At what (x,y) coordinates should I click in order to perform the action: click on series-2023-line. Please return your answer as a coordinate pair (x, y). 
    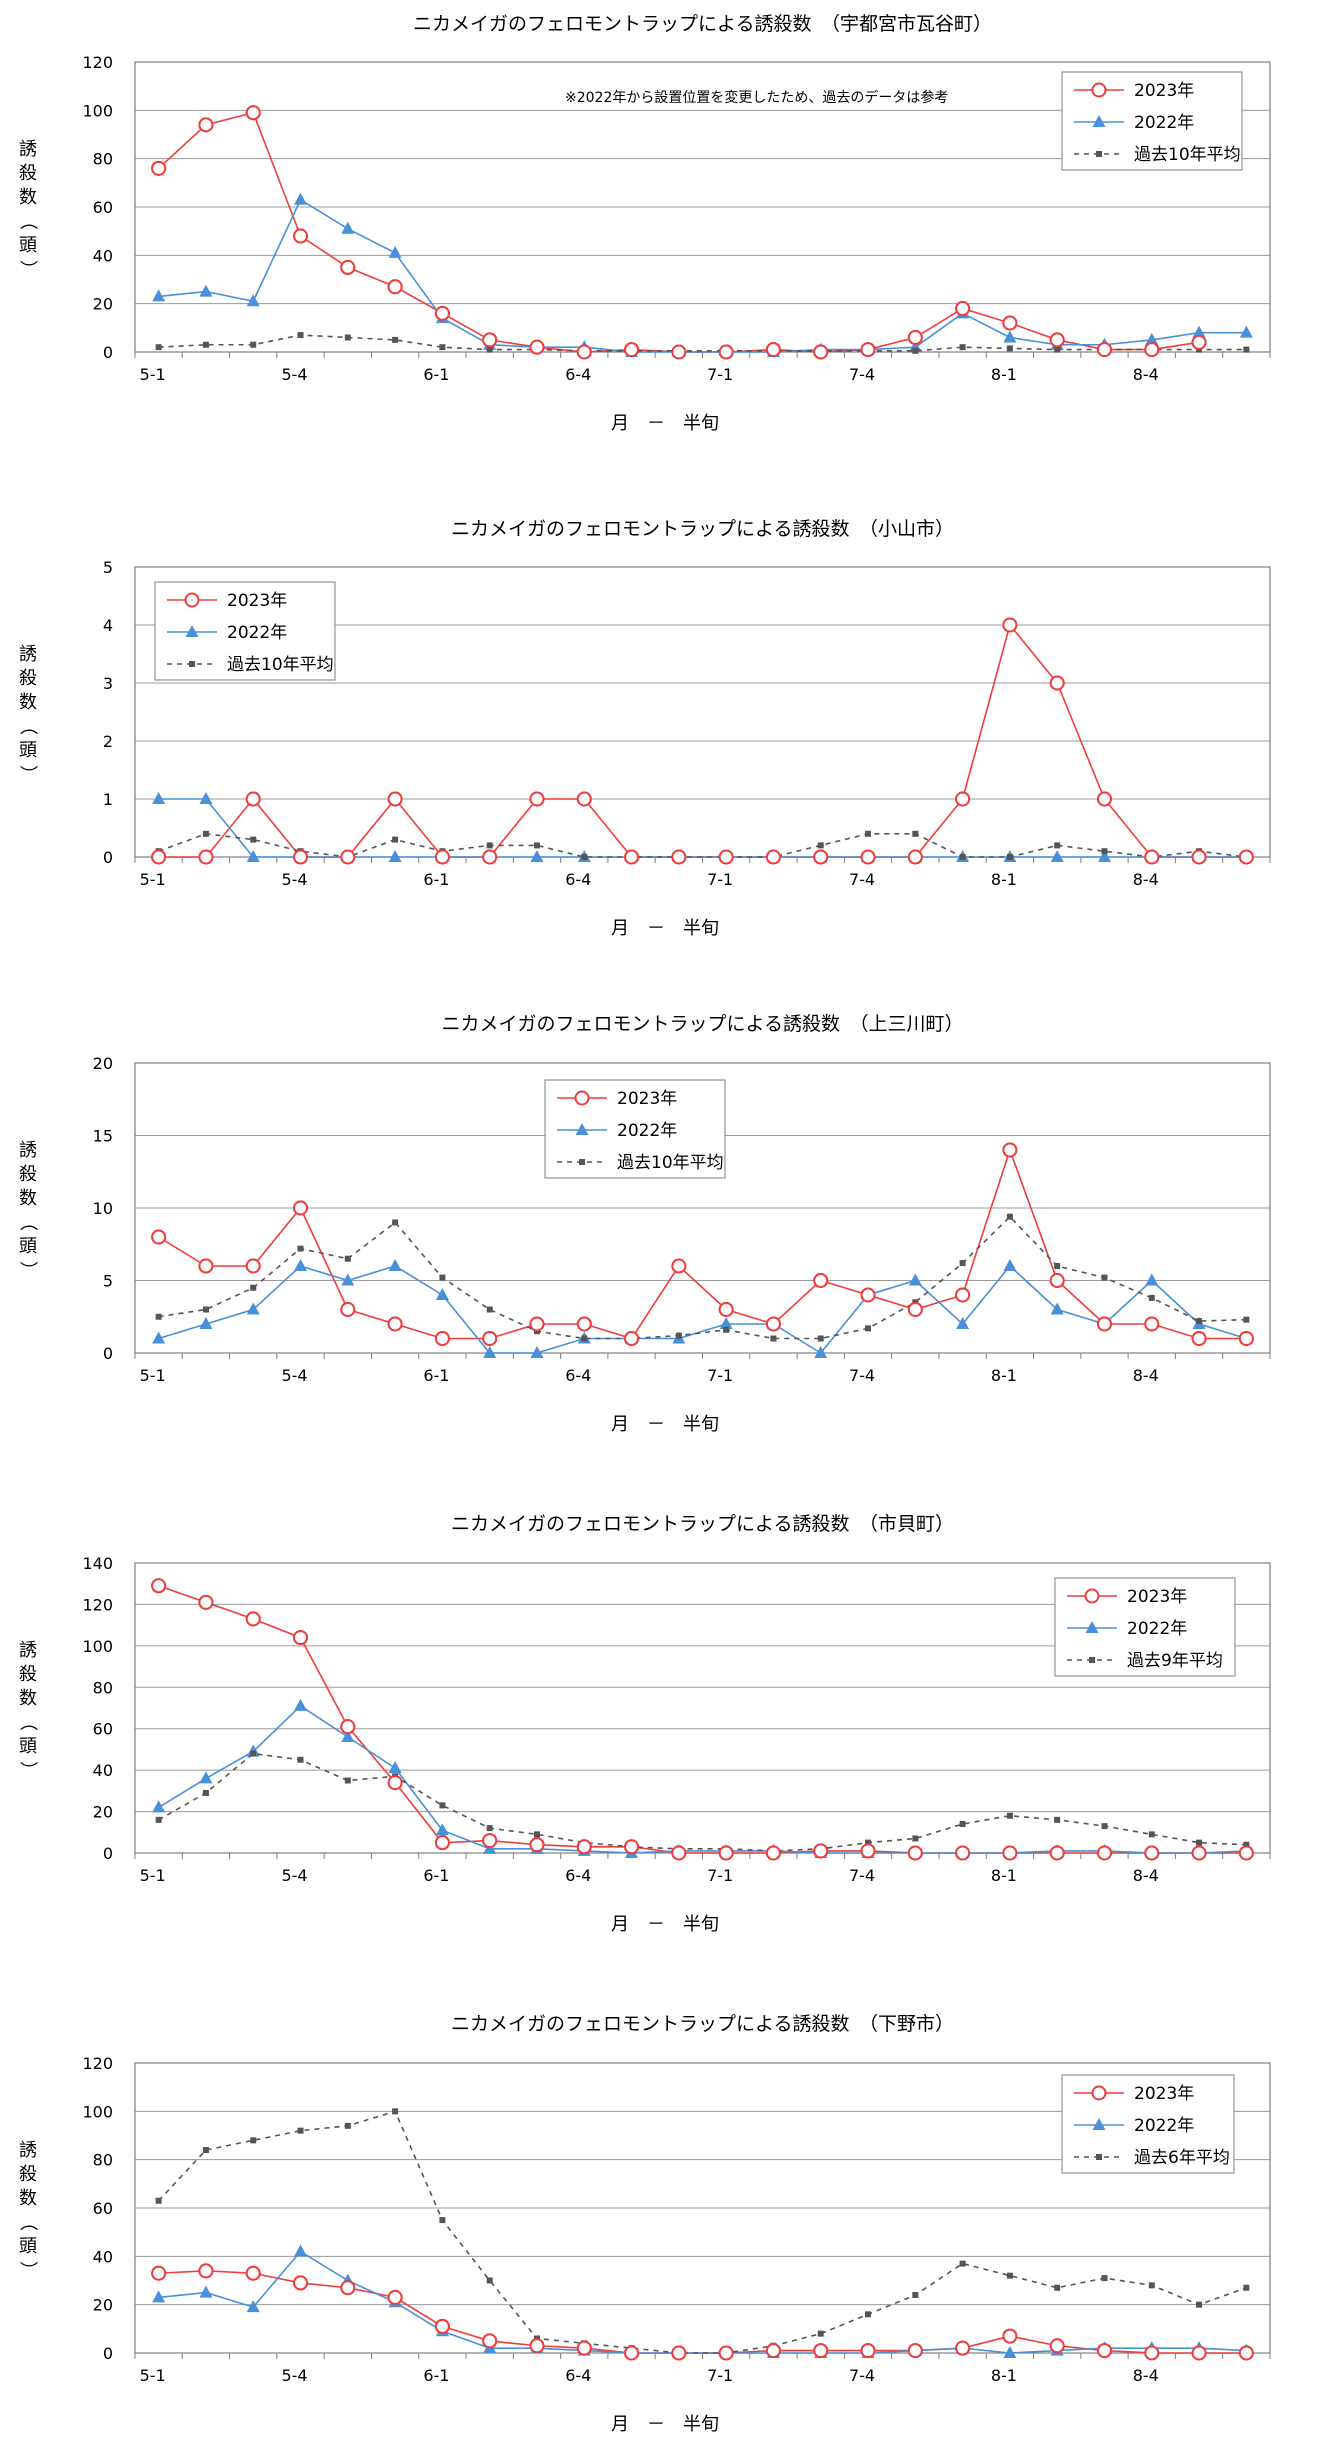
    Looking at the image, I should click on (702, 1719).